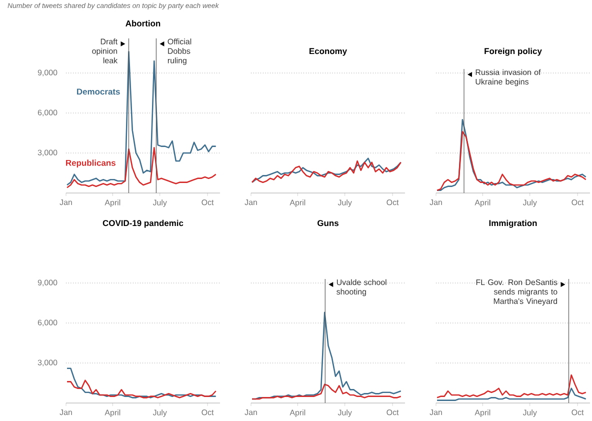  I want to click on chart-title: Abortion, so click(143, 23).